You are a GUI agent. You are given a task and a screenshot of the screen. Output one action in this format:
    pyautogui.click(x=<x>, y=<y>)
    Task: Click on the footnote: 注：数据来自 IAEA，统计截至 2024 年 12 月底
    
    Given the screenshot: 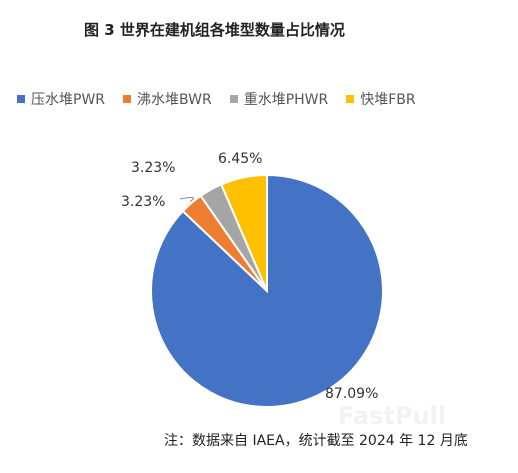 What is the action you would take?
    pyautogui.click(x=316, y=441)
    